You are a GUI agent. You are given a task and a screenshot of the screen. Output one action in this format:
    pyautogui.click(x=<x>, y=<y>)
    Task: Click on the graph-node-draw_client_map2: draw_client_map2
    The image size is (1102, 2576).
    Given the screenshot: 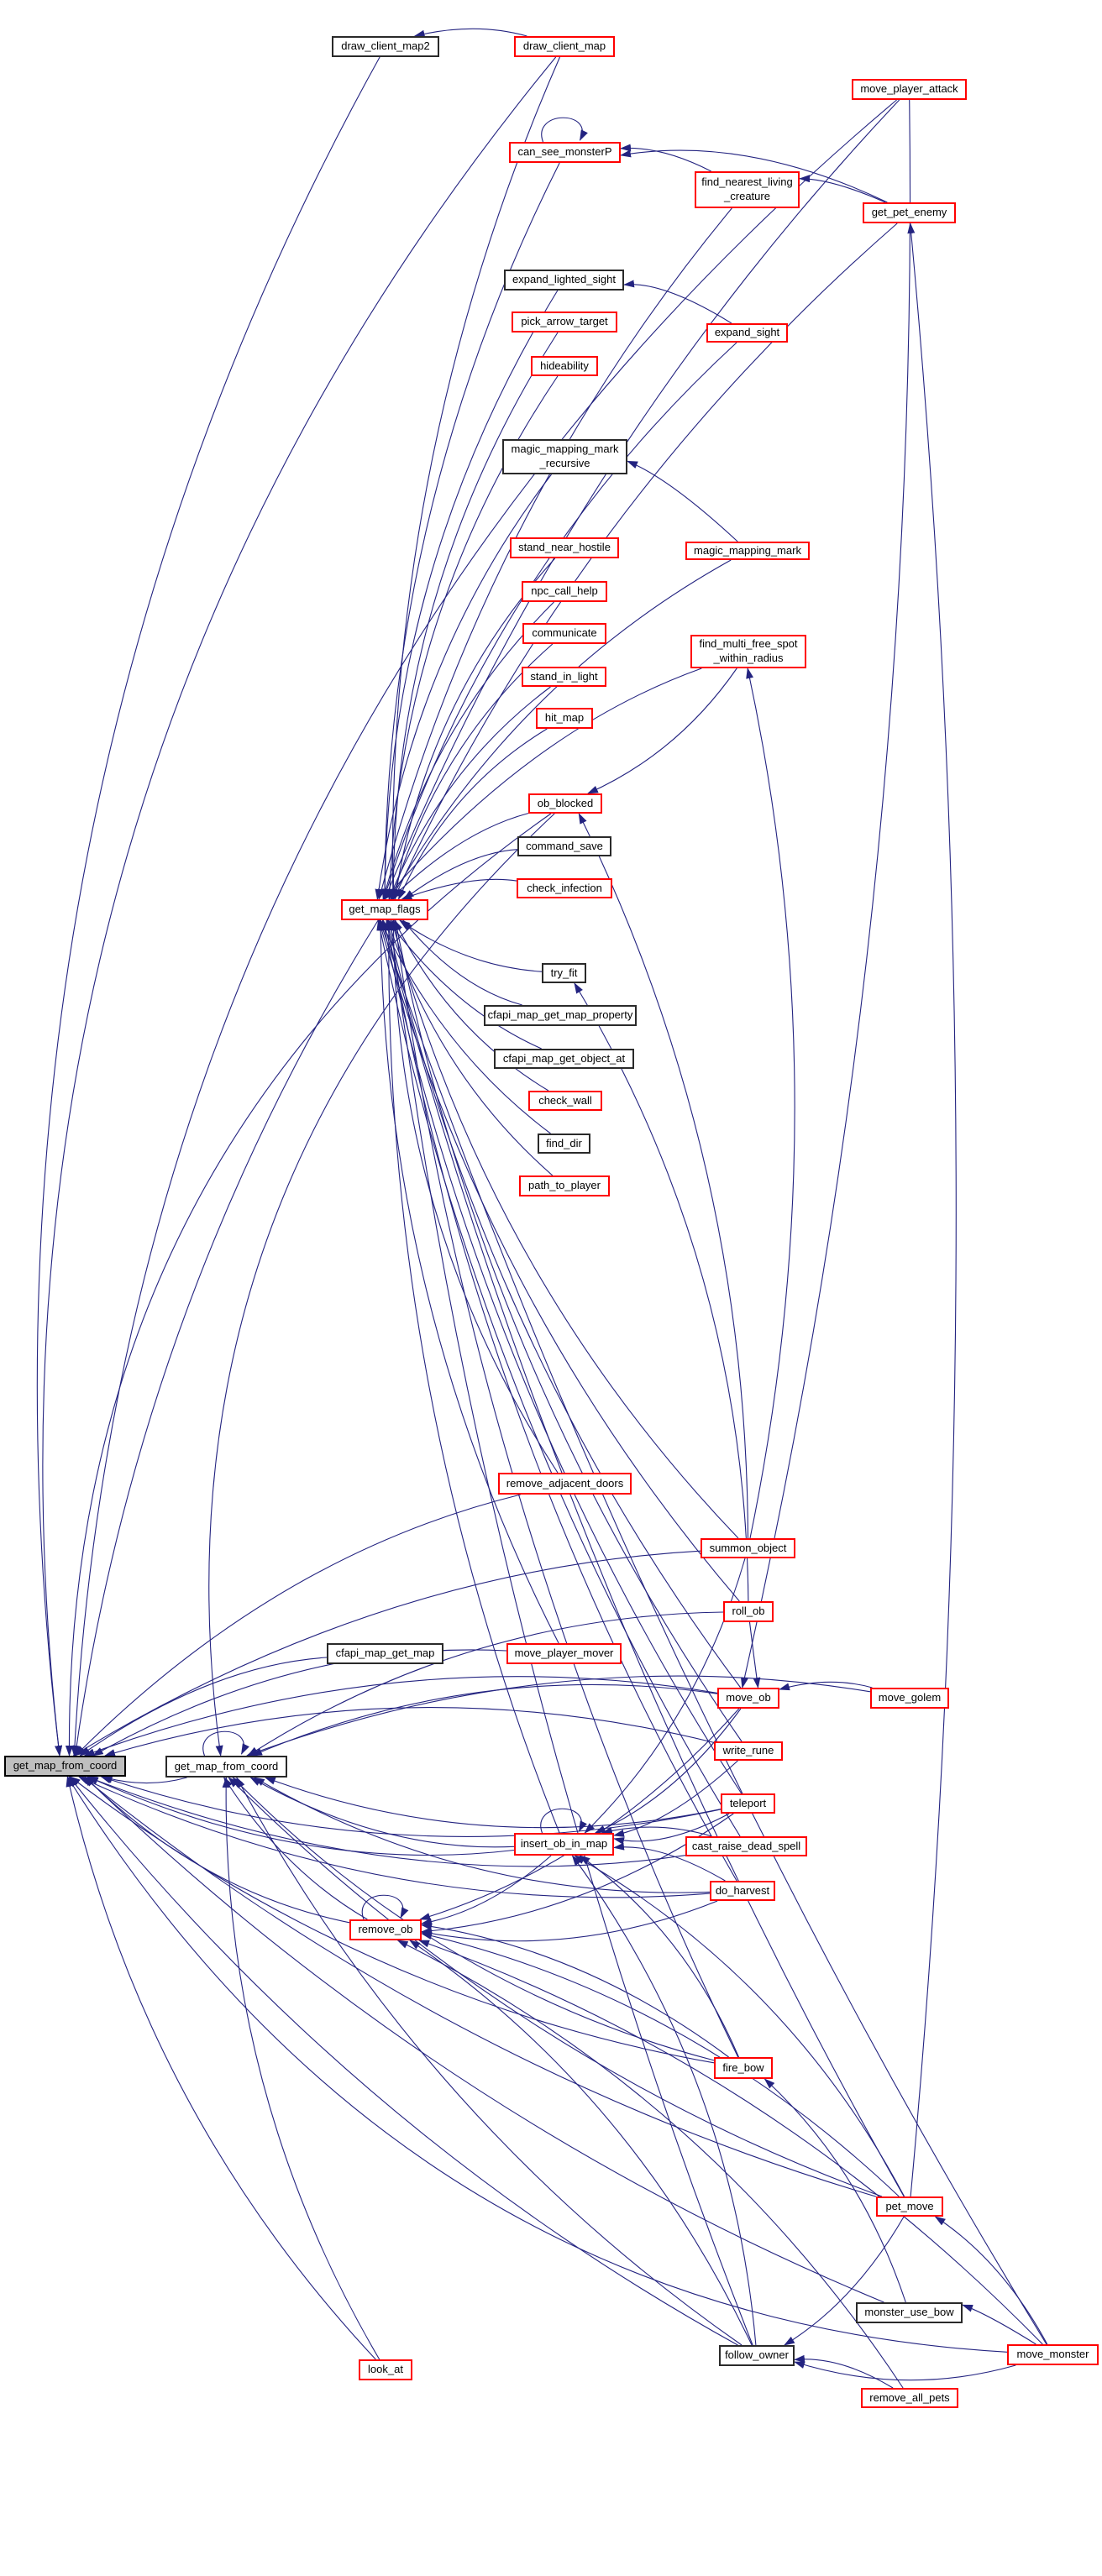 What is the action you would take?
    pyautogui.click(x=385, y=46)
    